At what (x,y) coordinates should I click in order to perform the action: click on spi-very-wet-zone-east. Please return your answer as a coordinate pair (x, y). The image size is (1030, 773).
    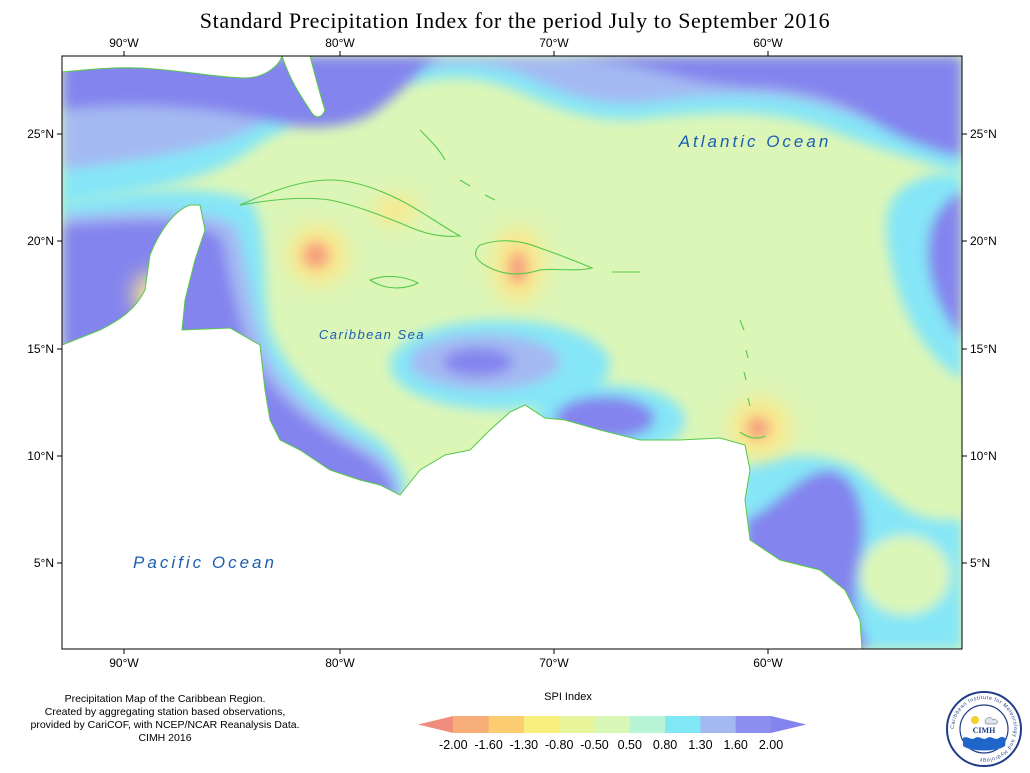
    Looking at the image, I should click on (944, 265).